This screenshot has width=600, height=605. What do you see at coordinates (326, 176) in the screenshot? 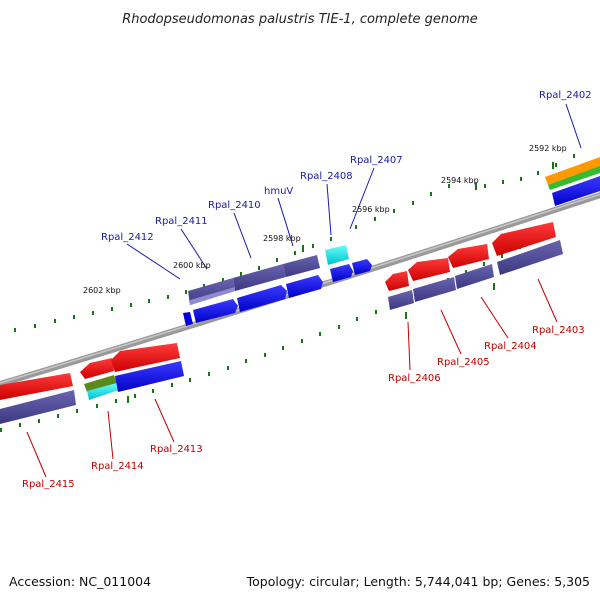
I see `gene-label: Rpal_2408` at bounding box center [326, 176].